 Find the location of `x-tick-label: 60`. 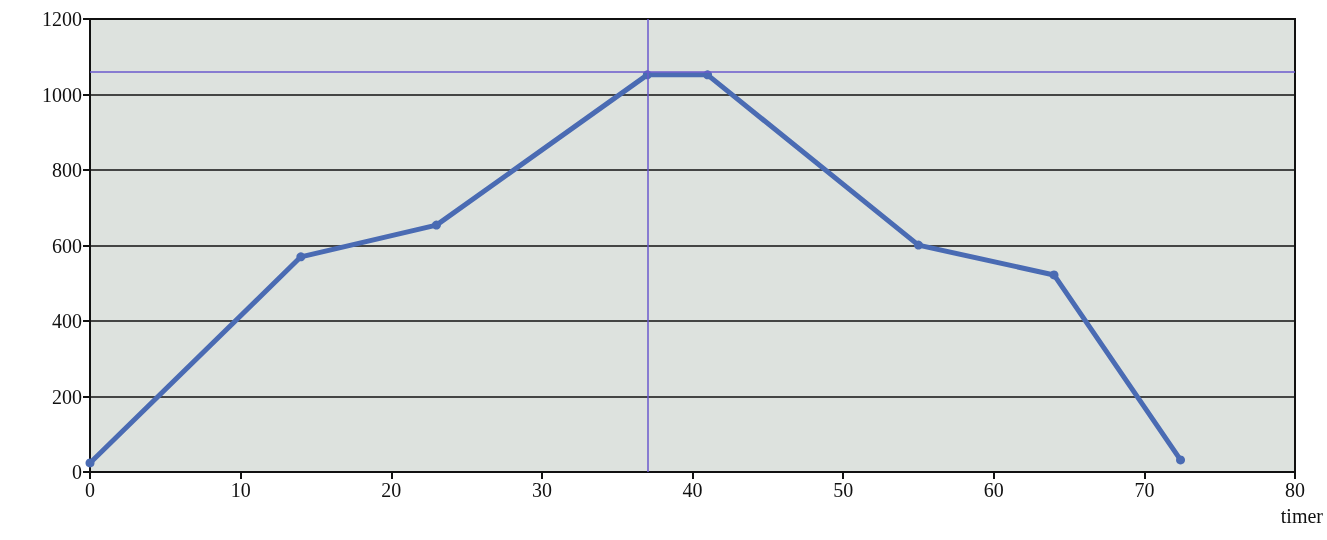

x-tick-label: 60 is located at coordinates (993, 490).